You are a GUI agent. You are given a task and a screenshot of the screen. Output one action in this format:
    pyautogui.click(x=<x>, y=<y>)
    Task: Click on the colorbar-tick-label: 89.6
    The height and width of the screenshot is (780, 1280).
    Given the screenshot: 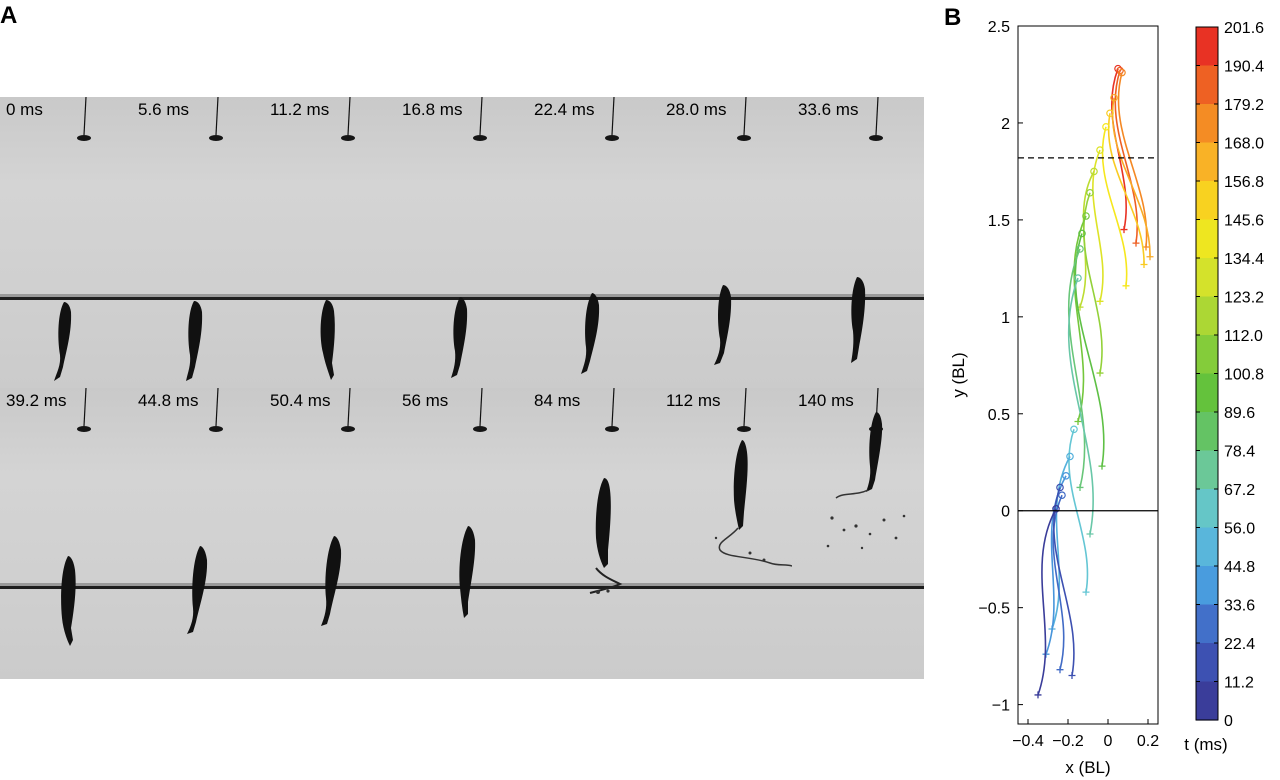 What is the action you would take?
    pyautogui.click(x=1239, y=413)
    